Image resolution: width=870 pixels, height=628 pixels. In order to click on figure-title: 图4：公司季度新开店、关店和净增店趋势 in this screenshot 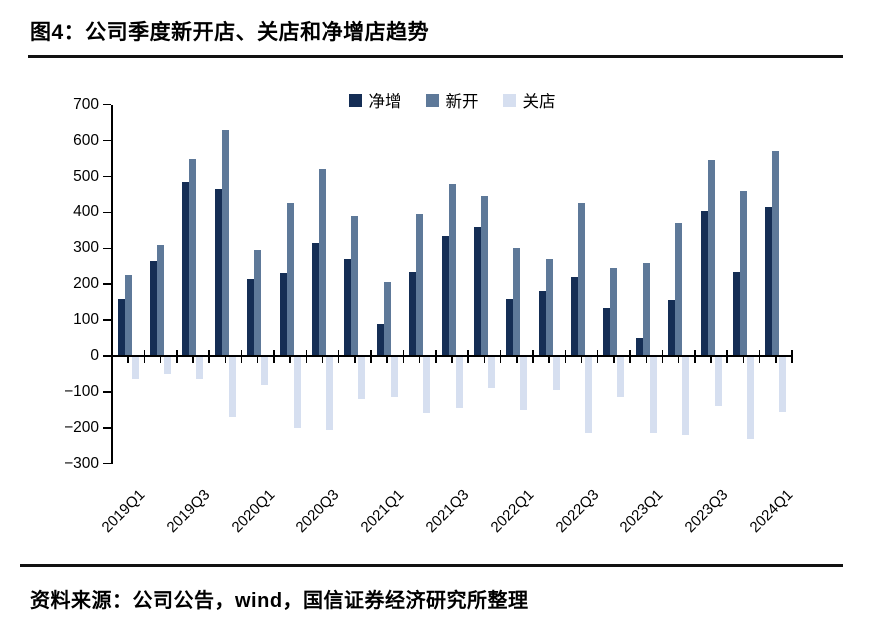, I will do `click(230, 32)`.